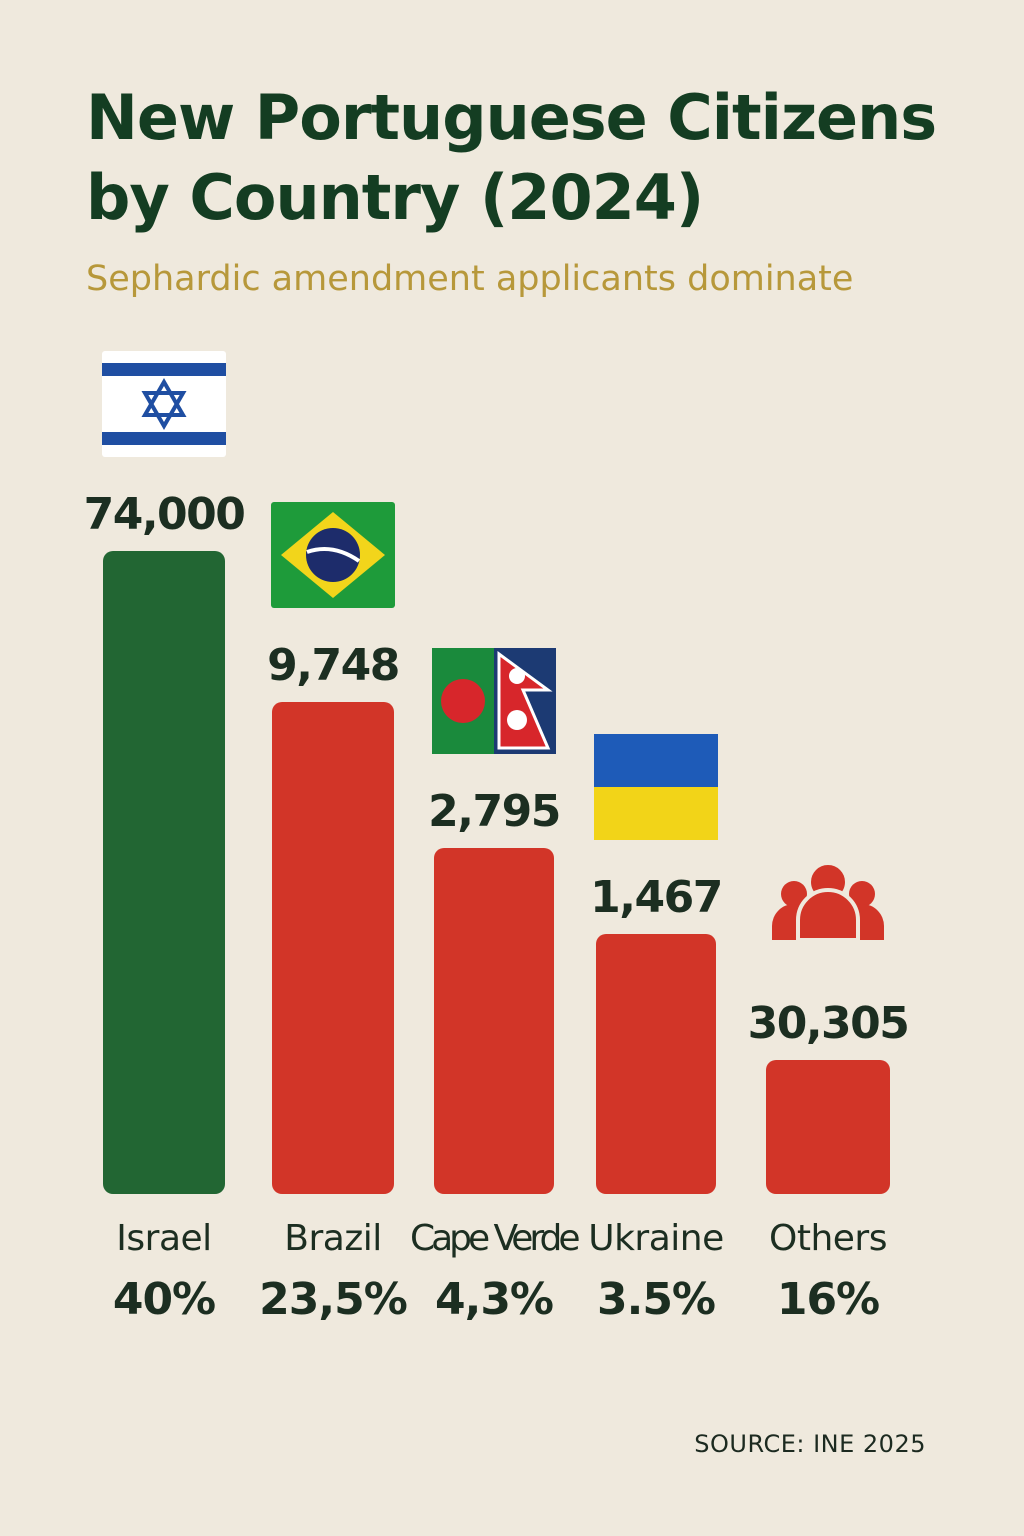 The width and height of the screenshot is (1024, 1536). Describe the element at coordinates (656, 787) in the screenshot. I see `ukraine-flag-icon` at that location.